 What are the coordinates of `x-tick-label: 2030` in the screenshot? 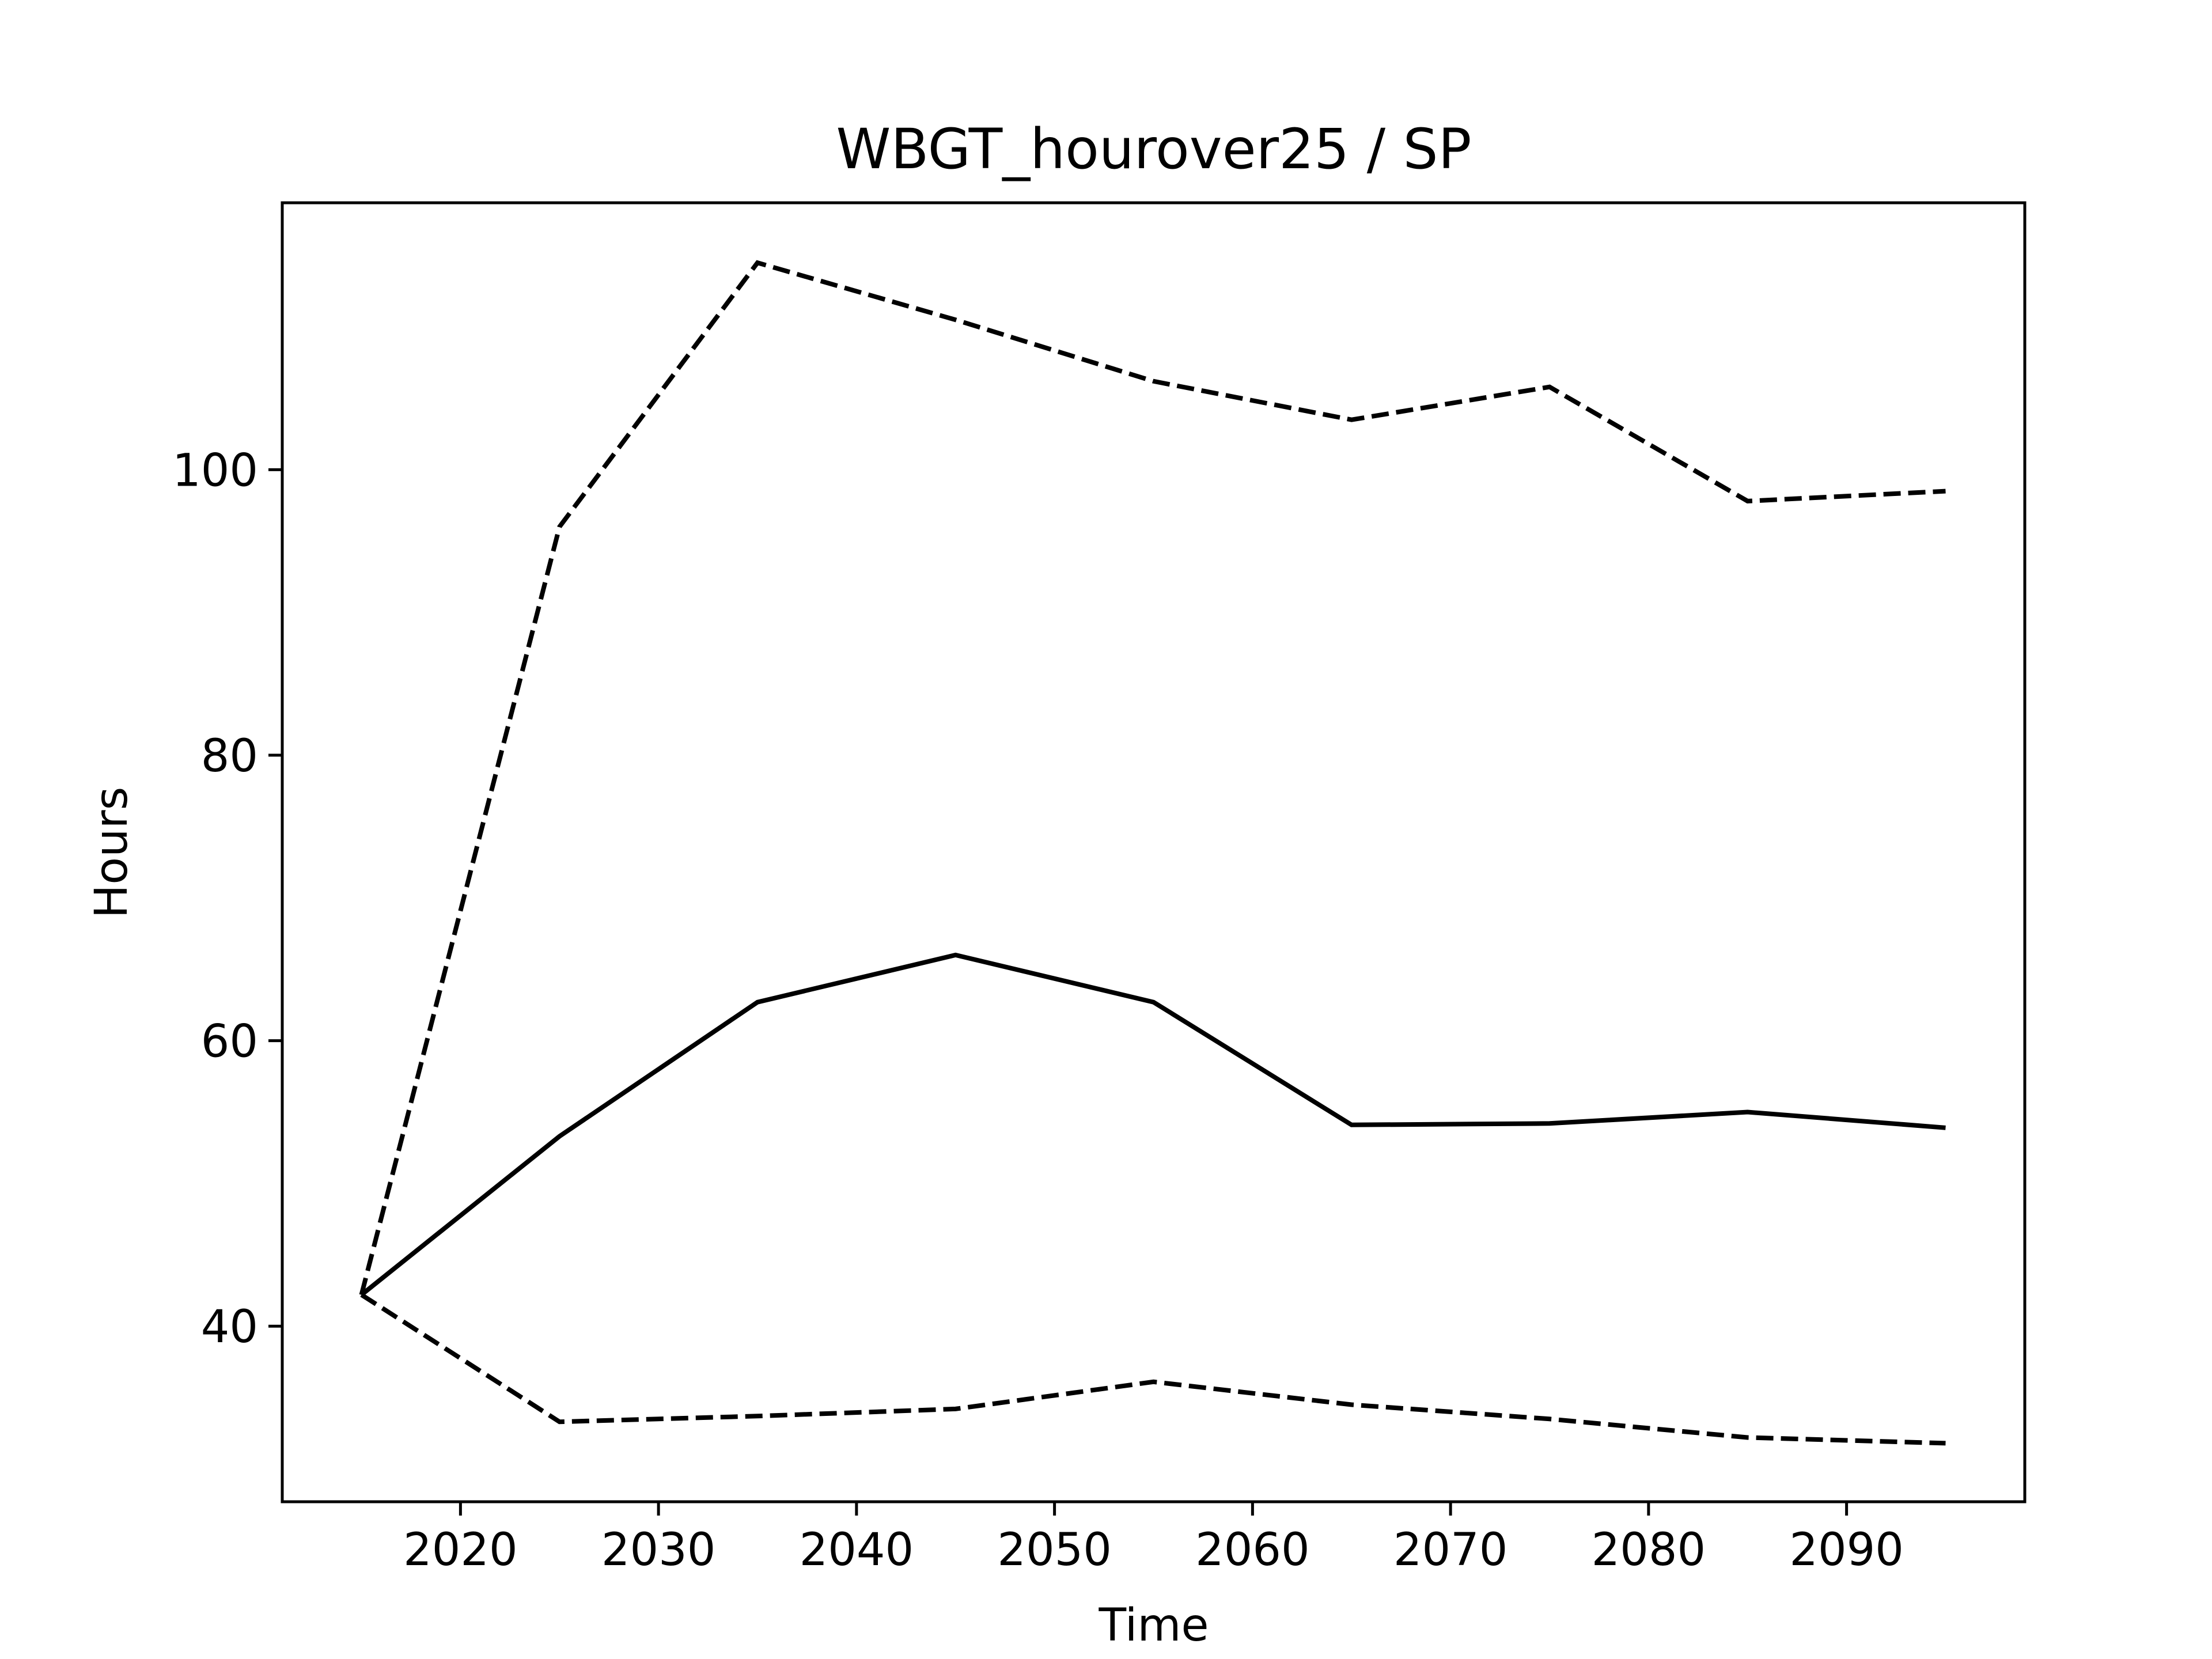 It's located at (658, 1550).